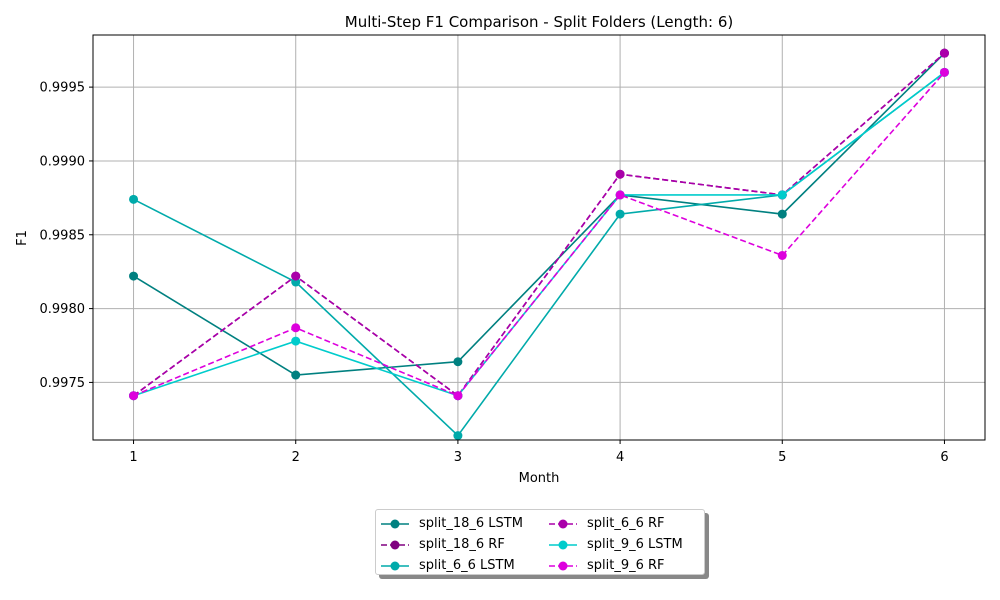 Image resolution: width=1000 pixels, height=600 pixels. I want to click on x-tick-label: 3, so click(458, 457).